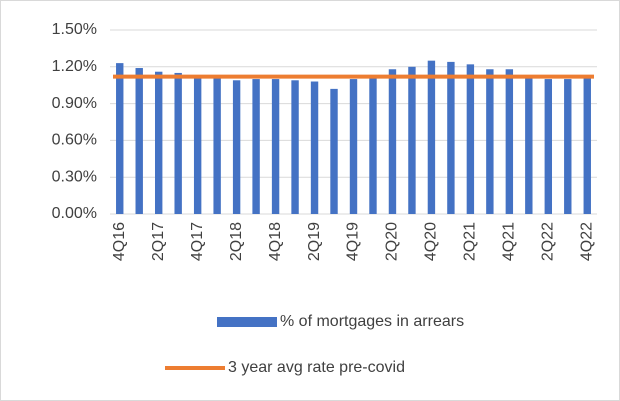 This screenshot has width=620, height=401. Describe the element at coordinates (74, 176) in the screenshot. I see `y-tick-label: 0.30%` at that location.